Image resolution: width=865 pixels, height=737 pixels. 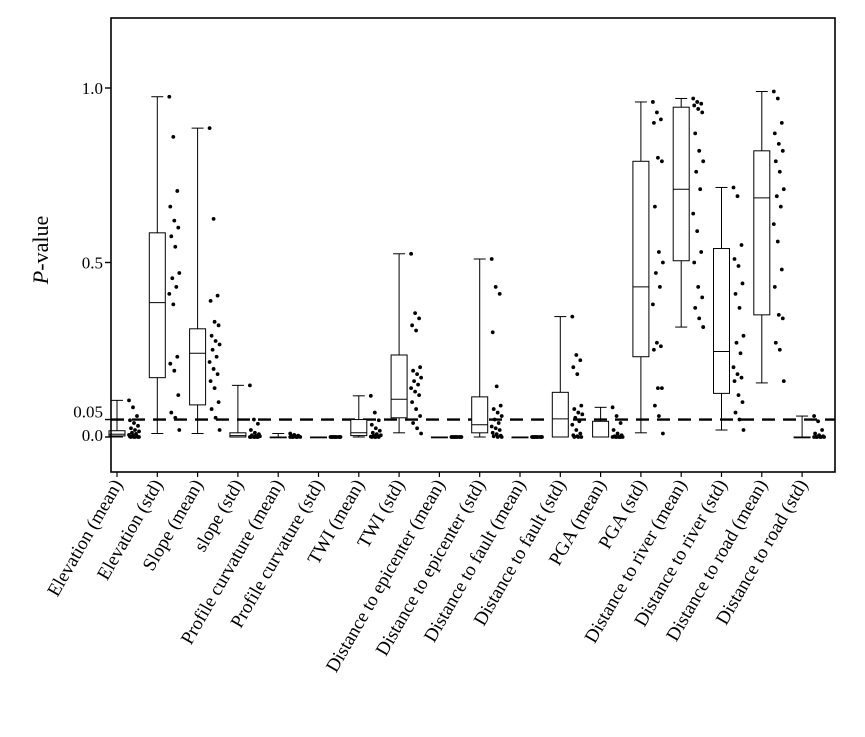 What do you see at coordinates (92, 435) in the screenshot?
I see `y-tick-label: 0.0` at bounding box center [92, 435].